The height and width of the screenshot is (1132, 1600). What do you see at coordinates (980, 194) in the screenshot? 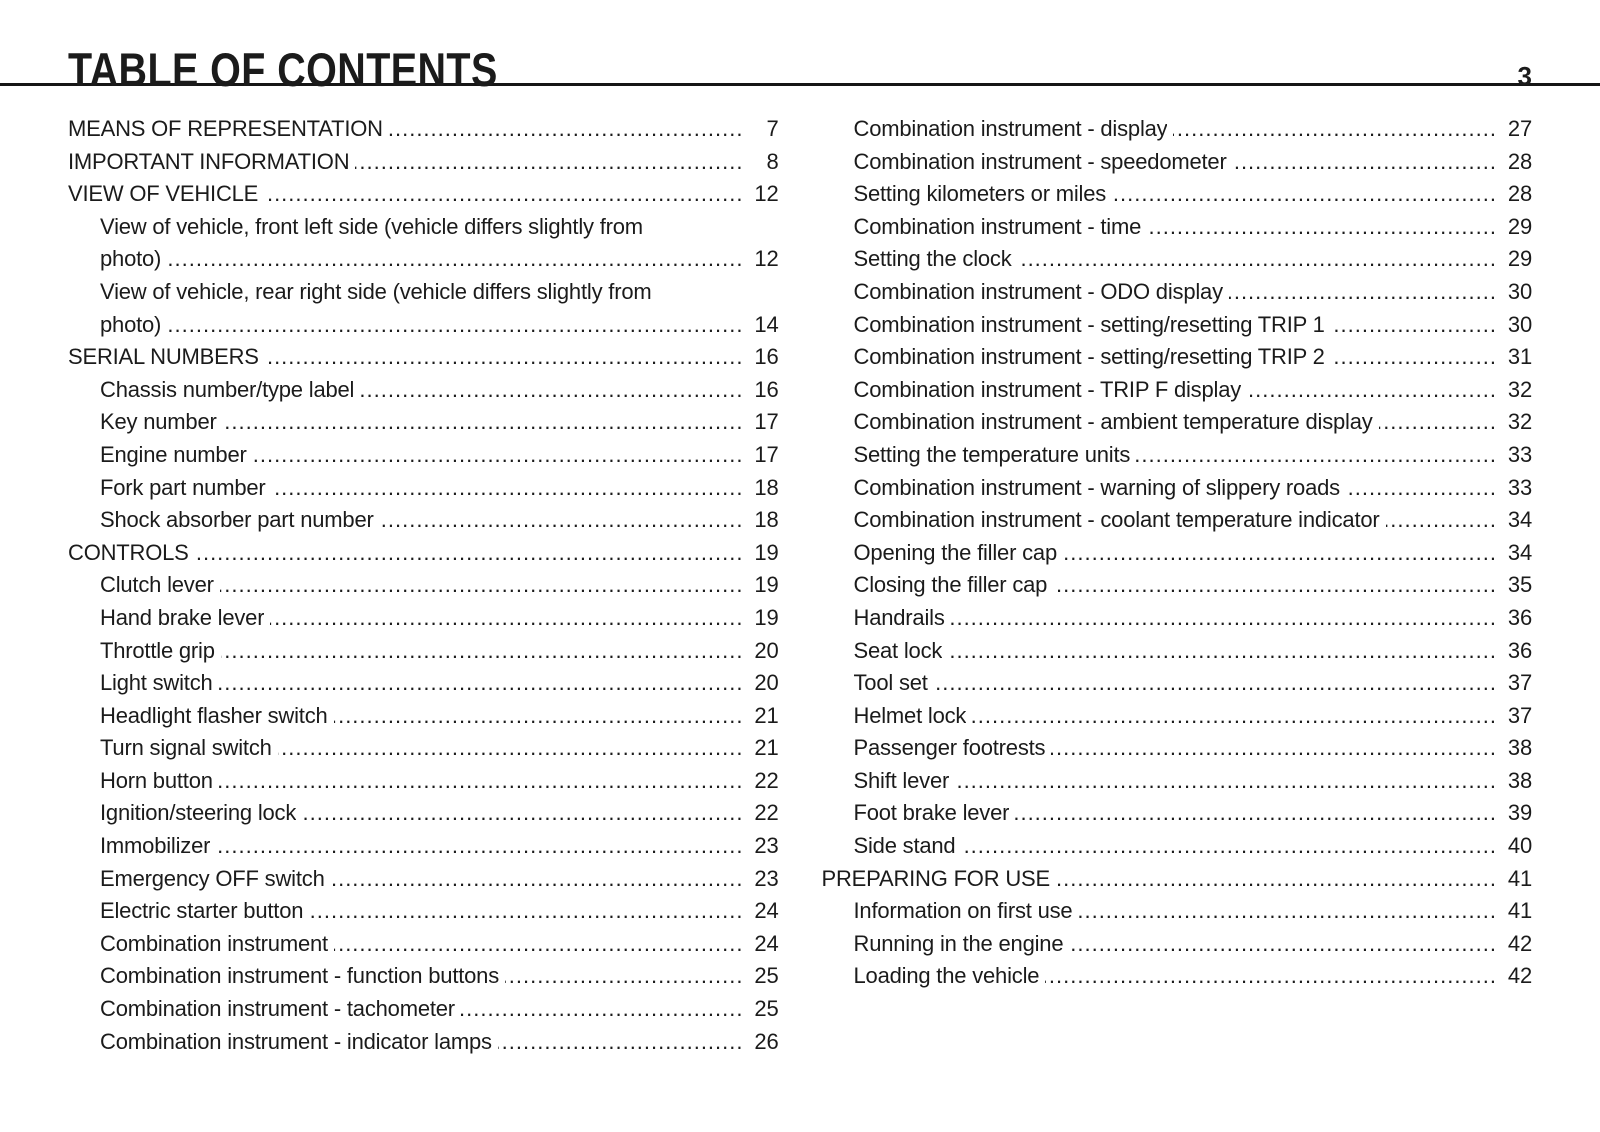
I see `toc-entry-label: Setting kilometers or miles` at bounding box center [980, 194].